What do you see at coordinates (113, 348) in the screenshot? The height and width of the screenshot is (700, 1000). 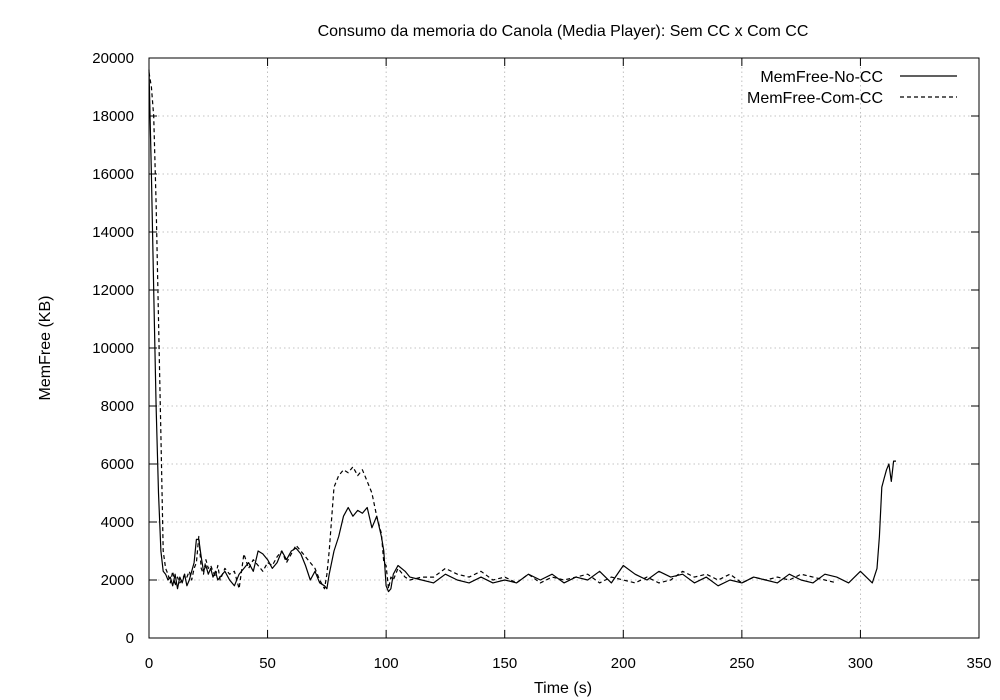 I see `y-tick-label: 10000` at bounding box center [113, 348].